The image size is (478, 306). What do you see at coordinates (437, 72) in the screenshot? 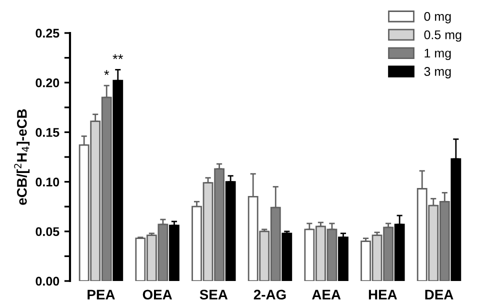
I see `legend-label: 3 mg` at bounding box center [437, 72].